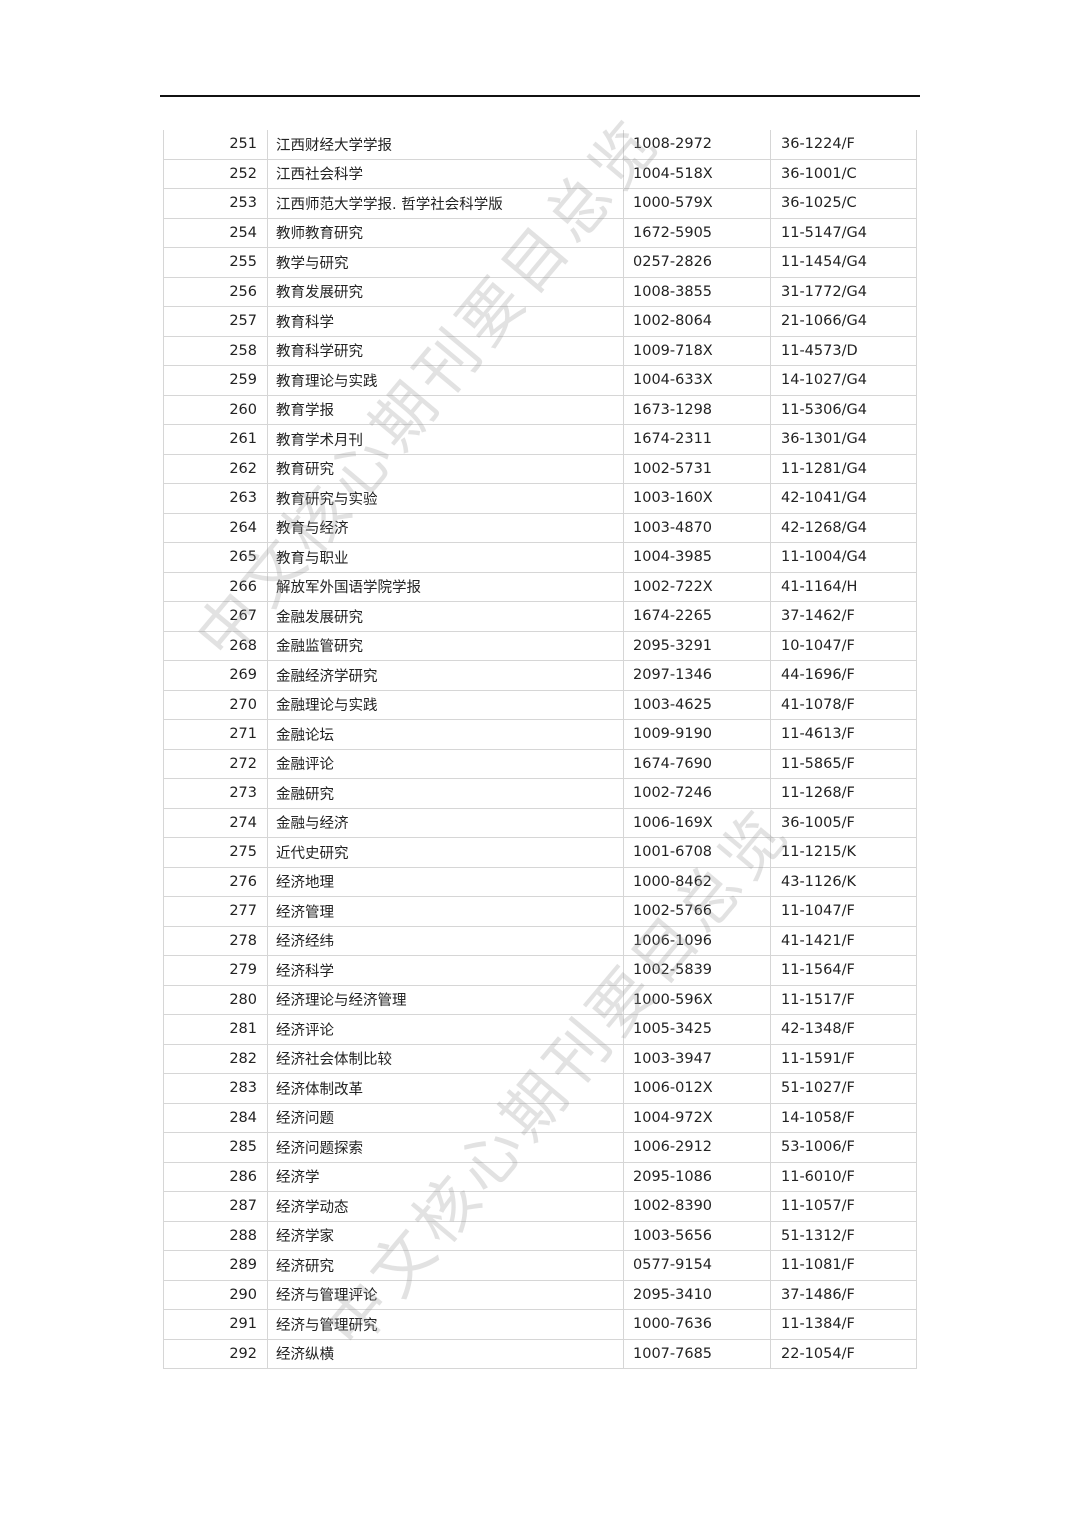 This screenshot has width=1080, height=1527. What do you see at coordinates (843, 291) in the screenshot?
I see `cn-number: 31-1772/G4` at bounding box center [843, 291].